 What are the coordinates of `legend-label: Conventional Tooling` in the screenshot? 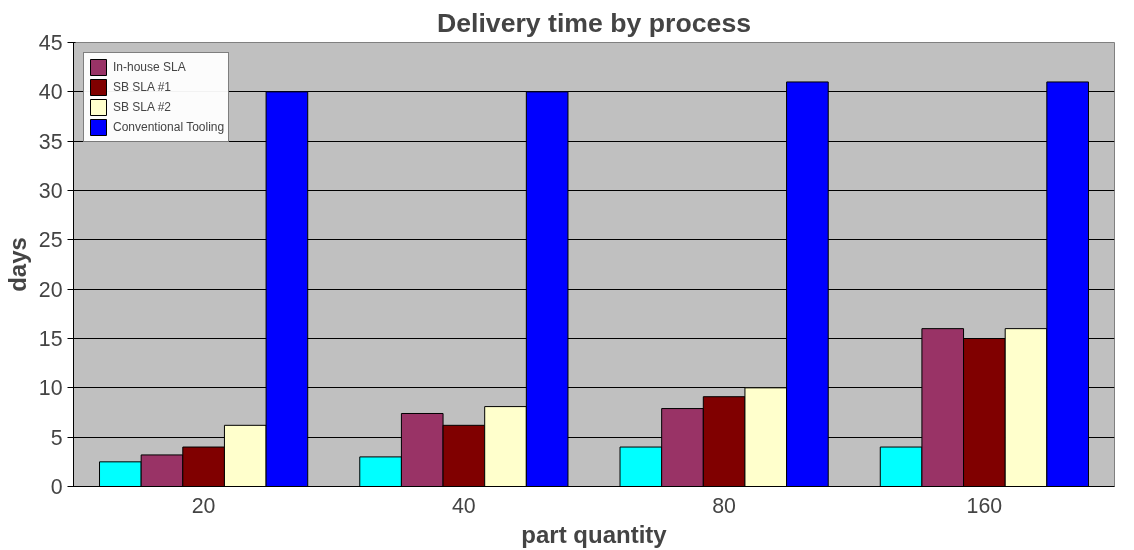 It's located at (169, 127).